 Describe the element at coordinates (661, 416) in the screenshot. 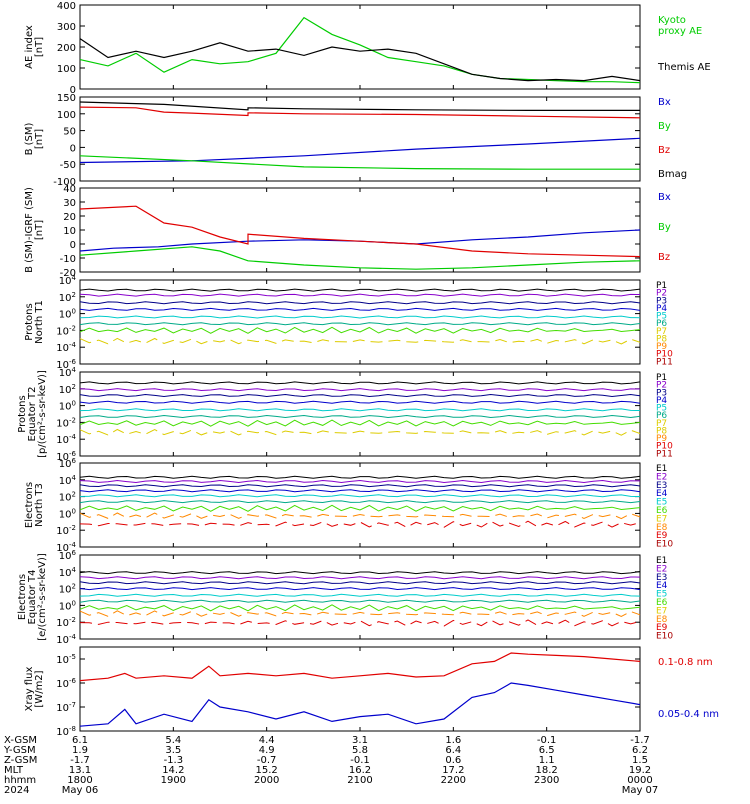

I see `legend-entry: P6` at that location.